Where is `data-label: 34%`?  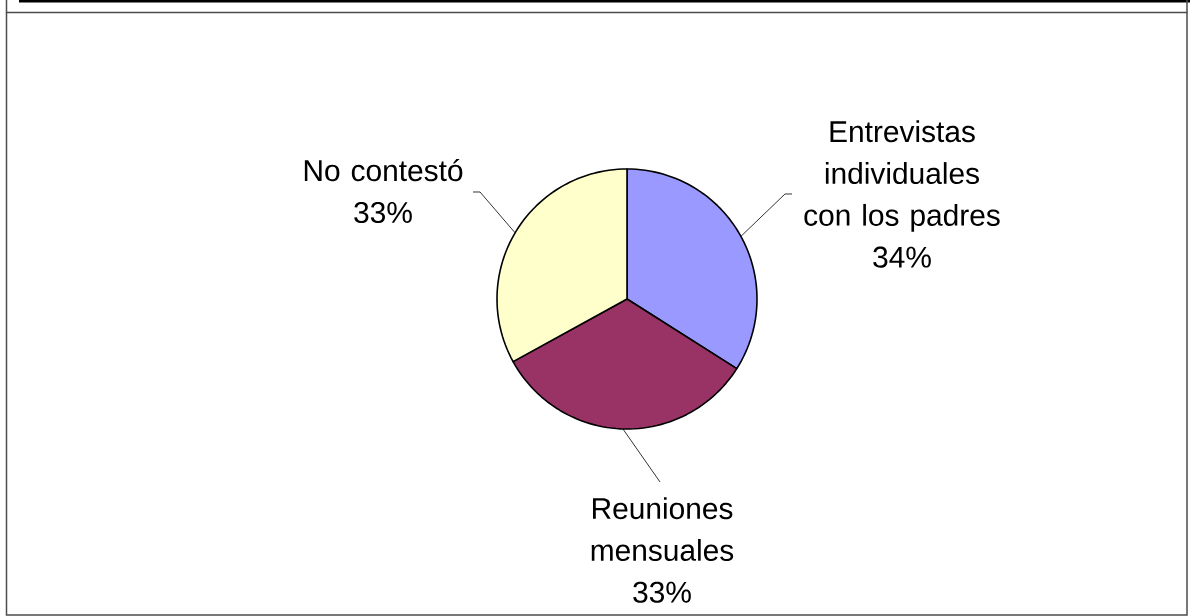 data-label: 34% is located at coordinates (902, 257).